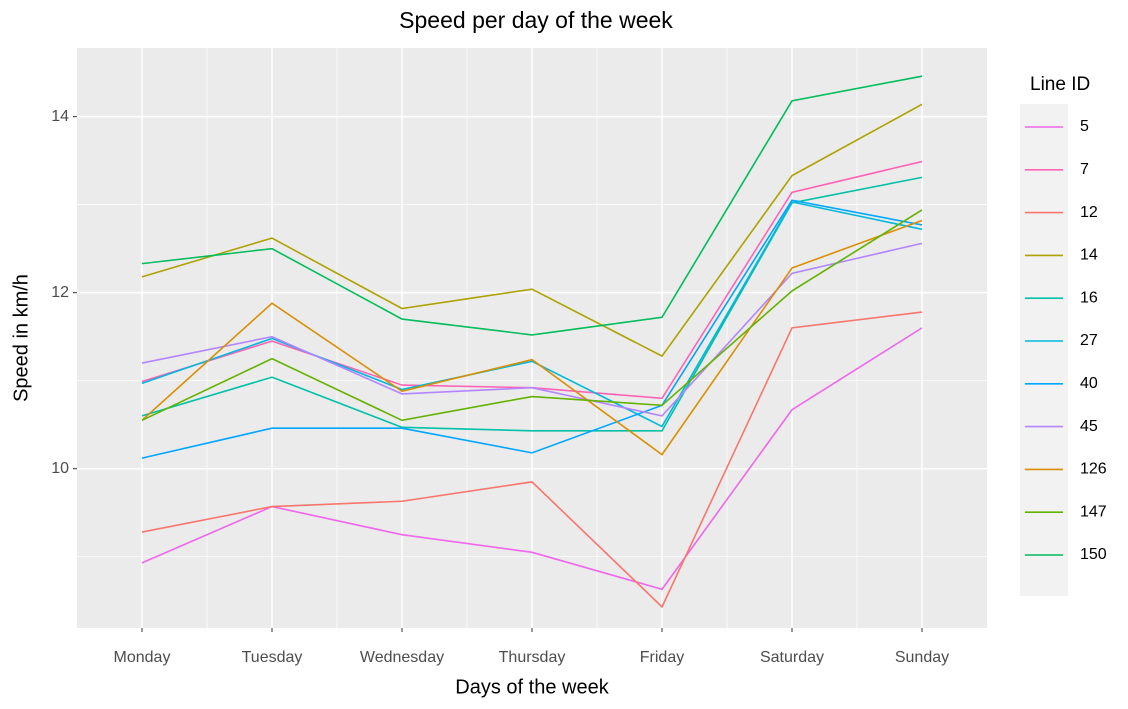 The width and height of the screenshot is (1128, 709). What do you see at coordinates (402, 657) in the screenshot?
I see `x-tick-label: Wednesday` at bounding box center [402, 657].